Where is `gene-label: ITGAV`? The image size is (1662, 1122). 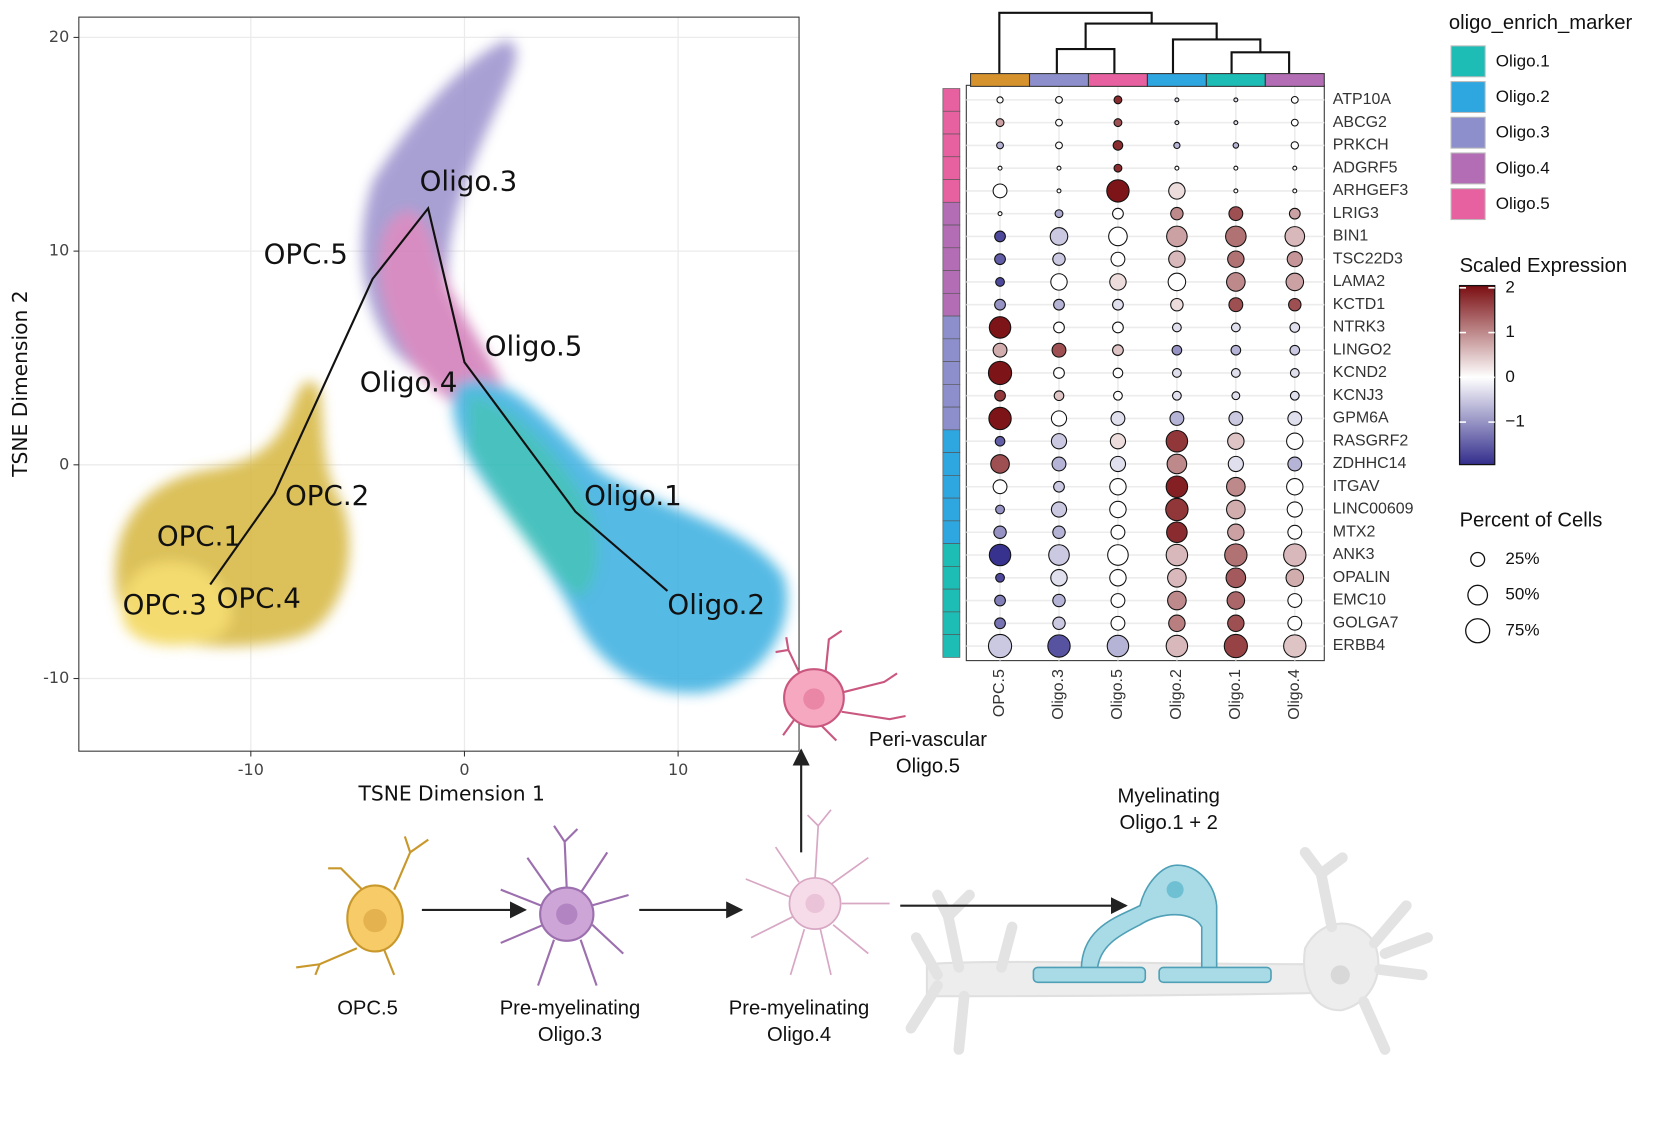
gene-label: ITGAV is located at coordinates (1356, 486).